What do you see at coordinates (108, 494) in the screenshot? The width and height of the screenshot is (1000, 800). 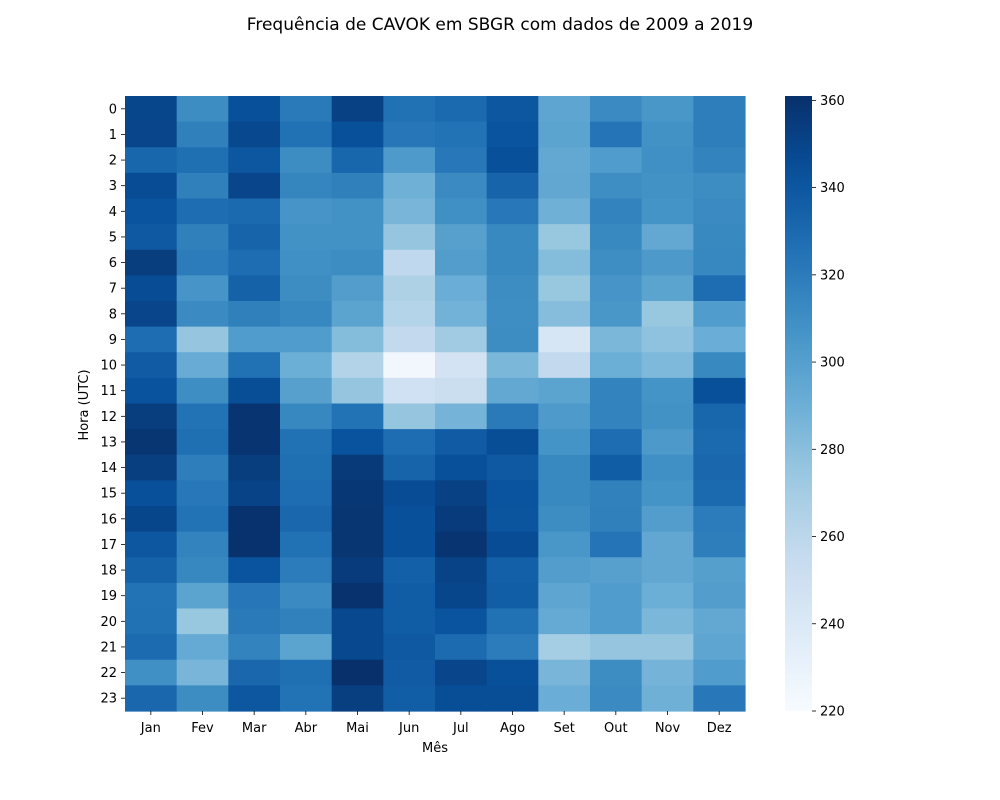 I see `y-tick-label: 15` at bounding box center [108, 494].